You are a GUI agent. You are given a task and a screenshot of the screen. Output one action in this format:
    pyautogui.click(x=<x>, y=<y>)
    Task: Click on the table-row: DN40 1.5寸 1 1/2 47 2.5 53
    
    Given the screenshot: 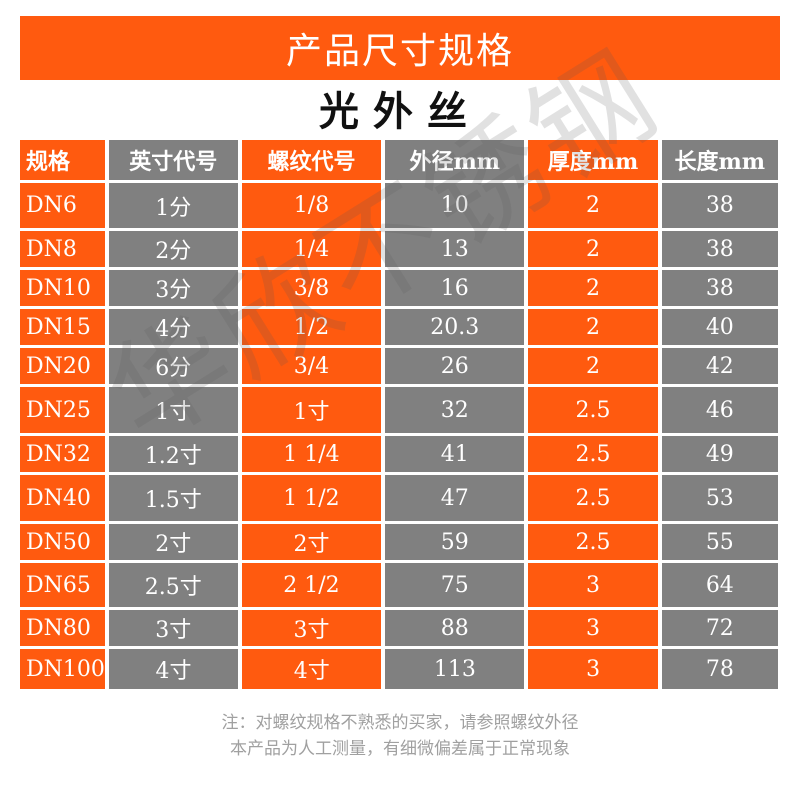 What is the action you would take?
    pyautogui.click(x=399, y=498)
    